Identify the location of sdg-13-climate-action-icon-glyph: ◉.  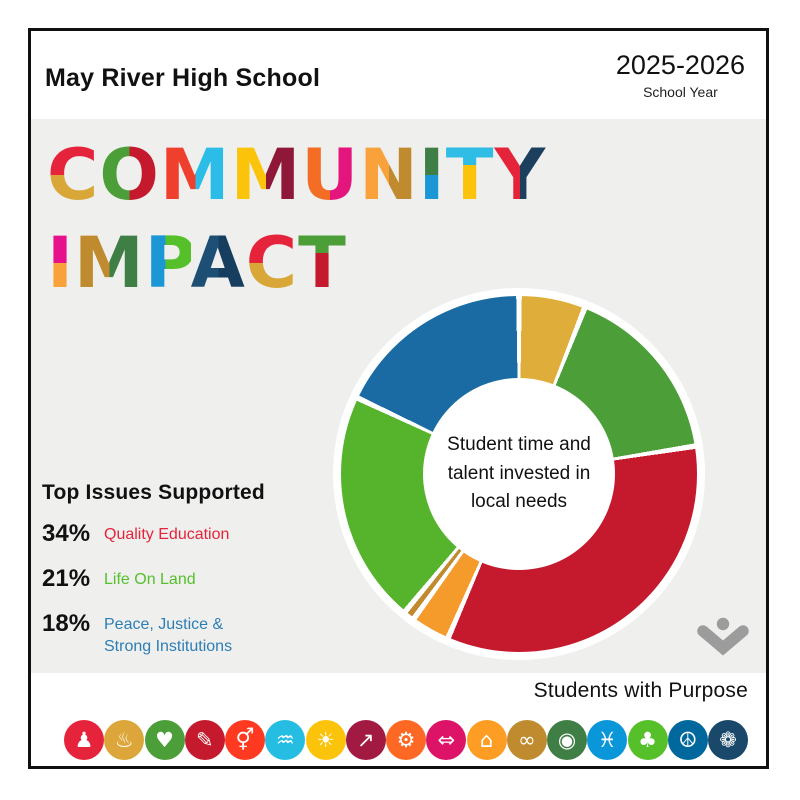
(567, 739).